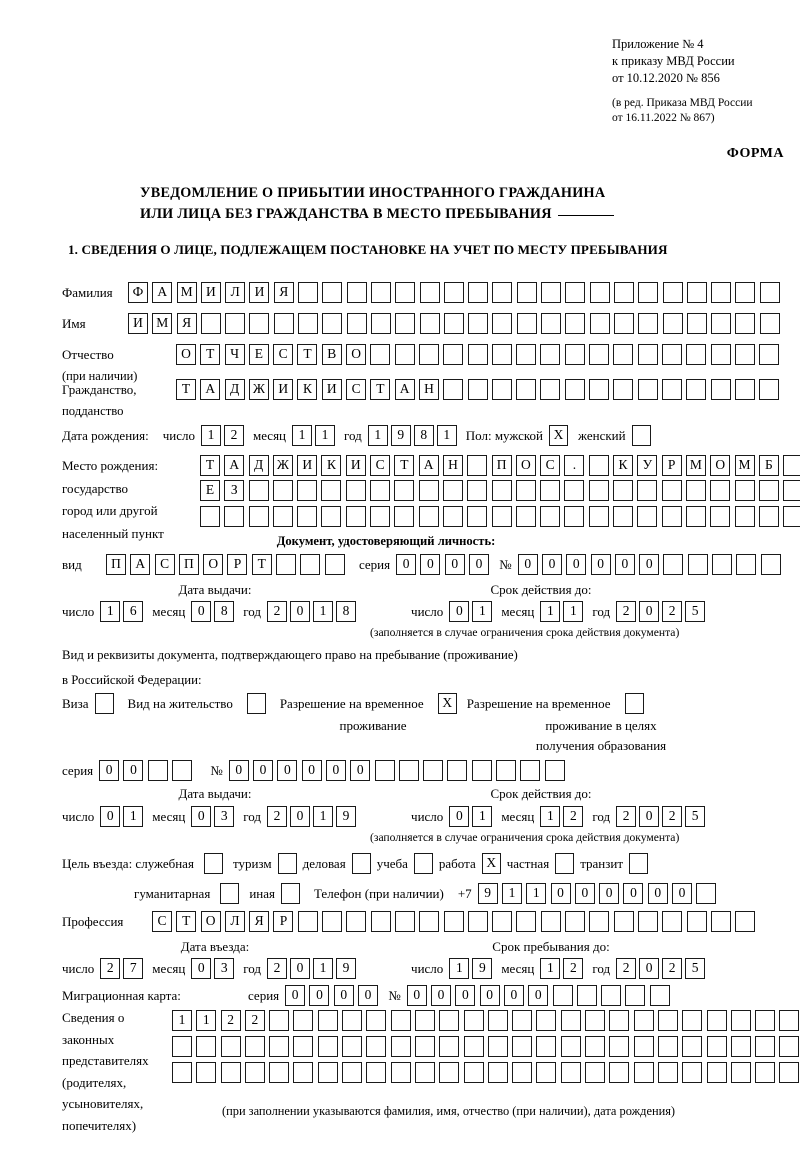 The image size is (800, 1163). I want to click on char-cell: 7, so click(133, 968).